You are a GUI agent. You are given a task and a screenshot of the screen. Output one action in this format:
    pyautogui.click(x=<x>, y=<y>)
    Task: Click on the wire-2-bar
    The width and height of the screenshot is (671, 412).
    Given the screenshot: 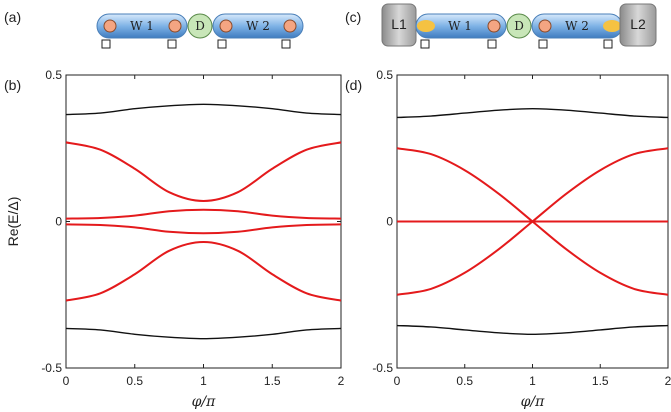 What is the action you would take?
    pyautogui.click(x=258, y=26)
    